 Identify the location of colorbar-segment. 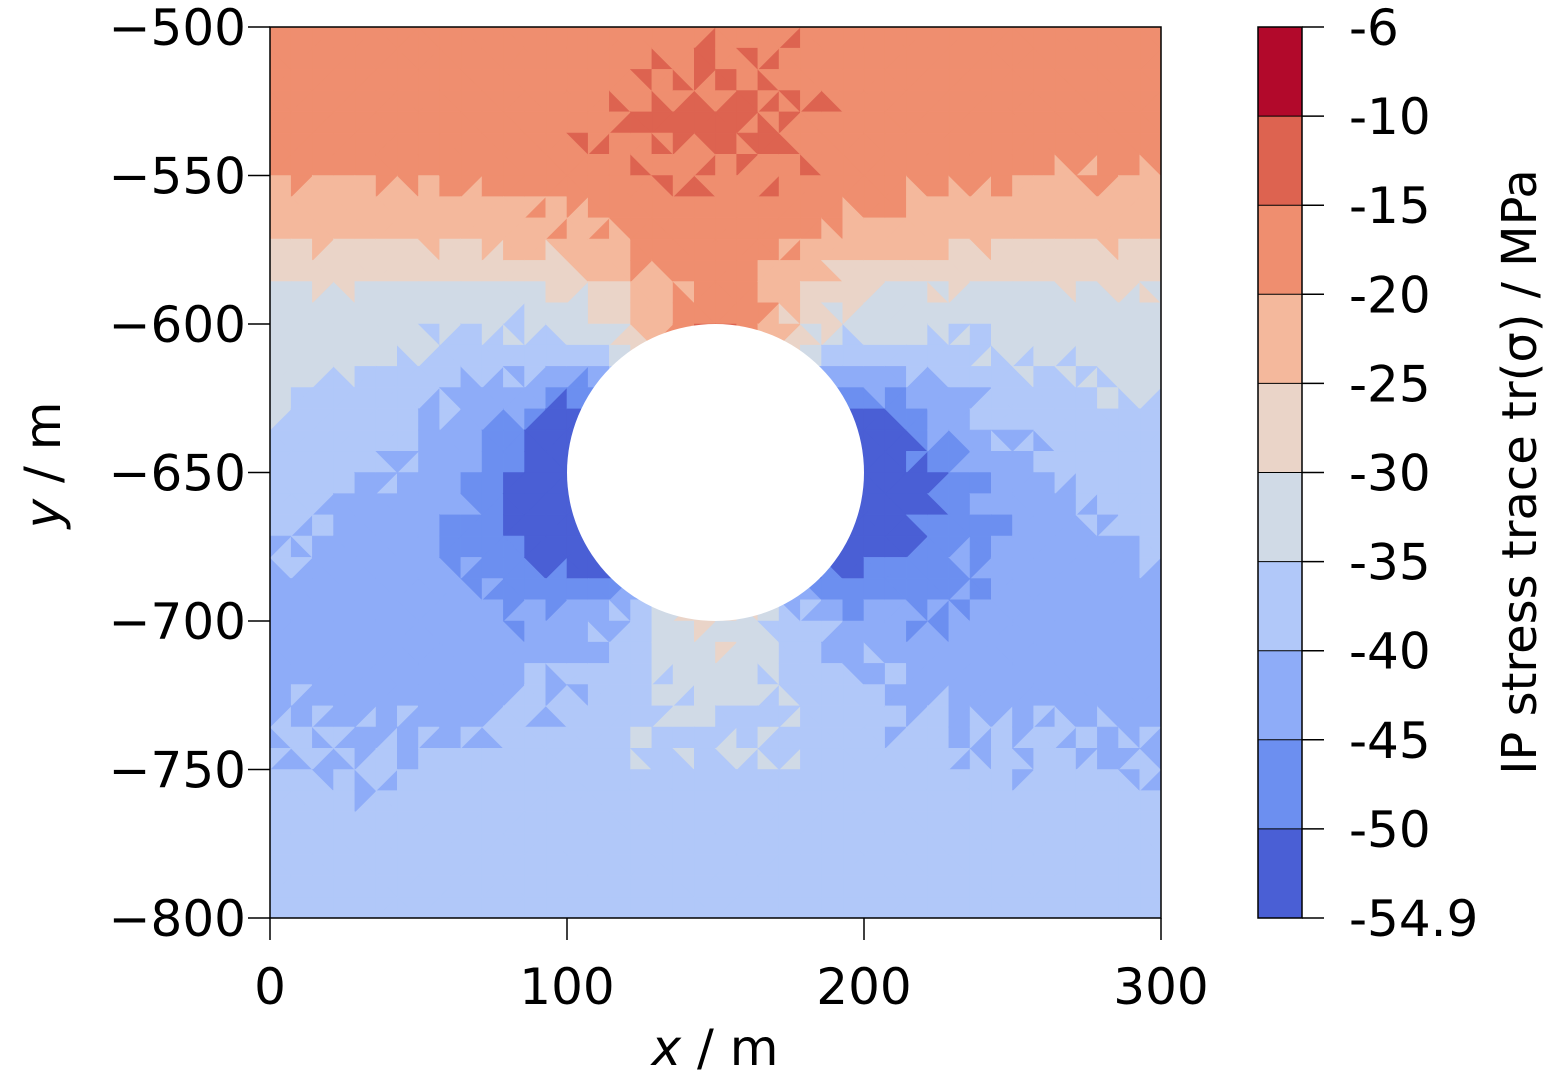
(1280, 339).